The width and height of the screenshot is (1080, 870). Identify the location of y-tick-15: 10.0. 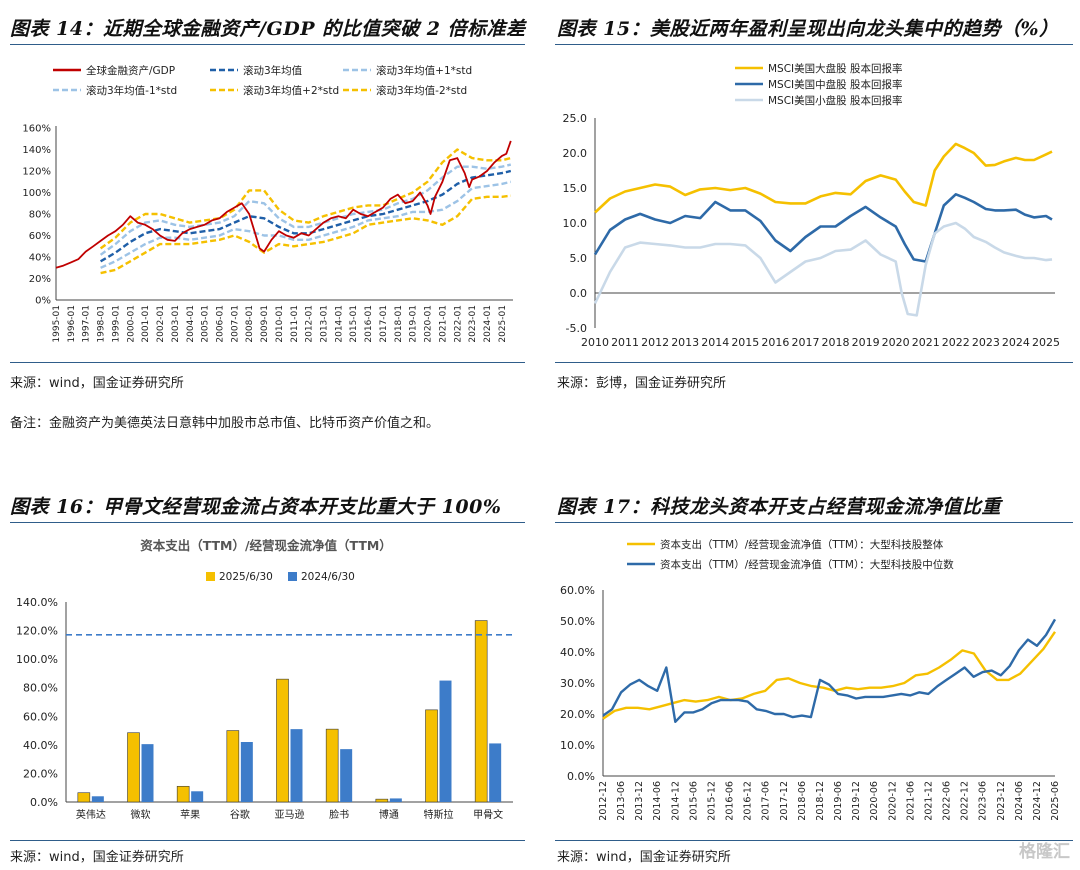
(575, 223).